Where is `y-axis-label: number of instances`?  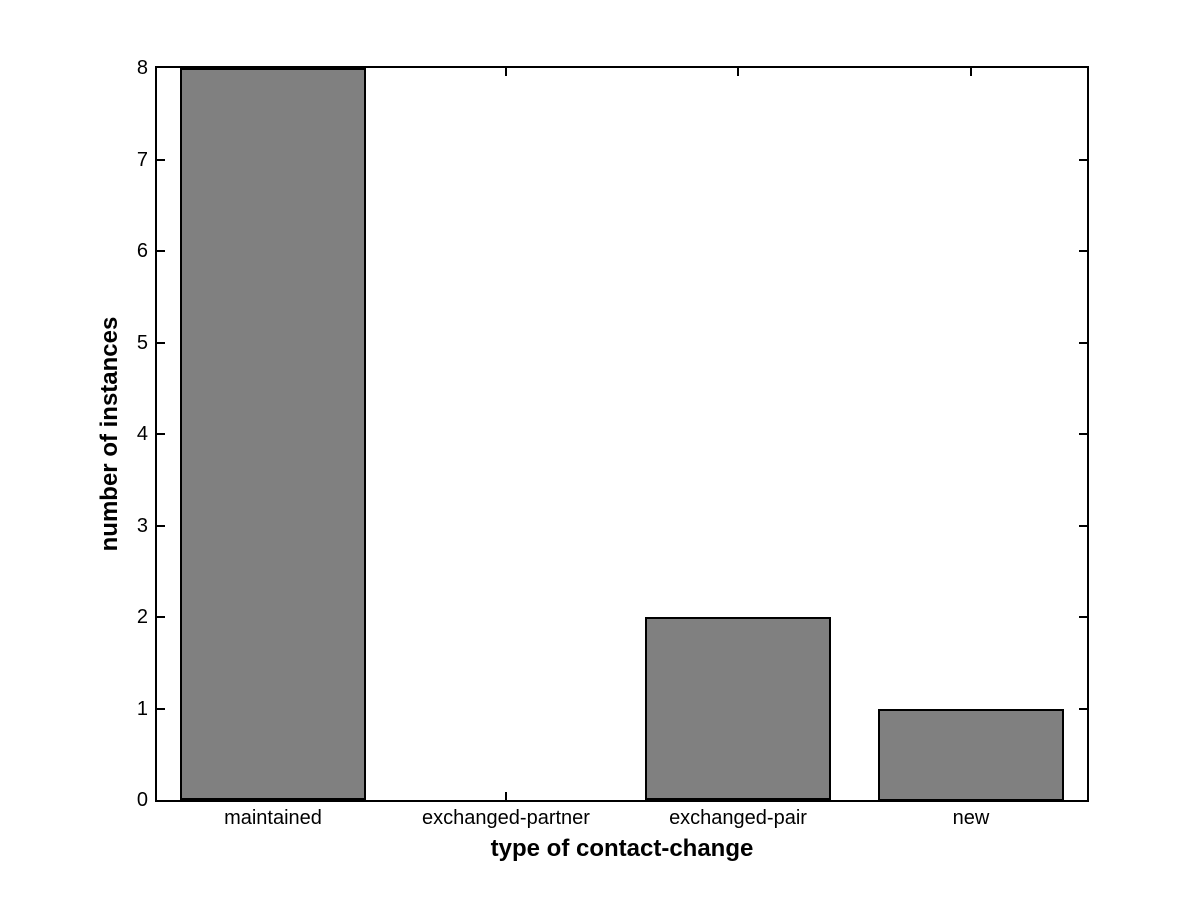 y-axis-label: number of instances is located at coordinates (109, 434).